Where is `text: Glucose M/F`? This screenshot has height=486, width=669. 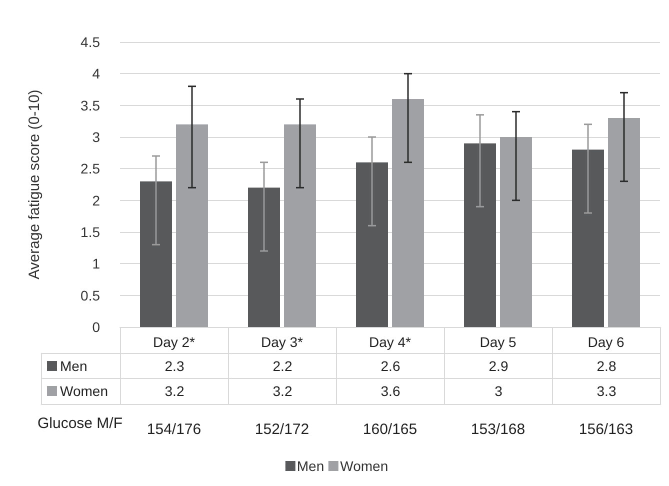
text: Glucose M/F is located at coordinates (80, 423).